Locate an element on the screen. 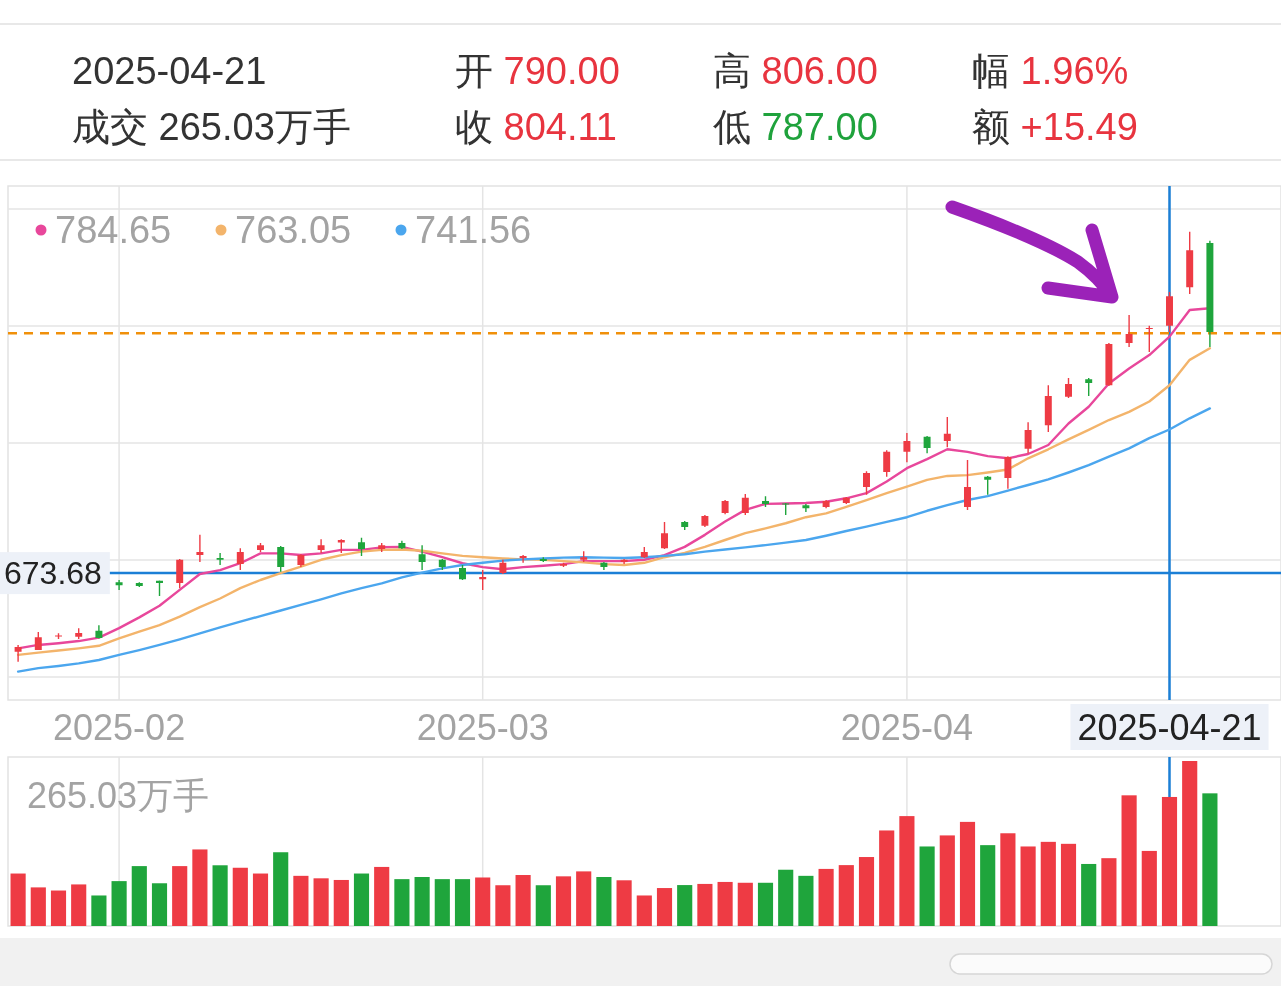  text: 高 806.00 is located at coordinates (795, 71).